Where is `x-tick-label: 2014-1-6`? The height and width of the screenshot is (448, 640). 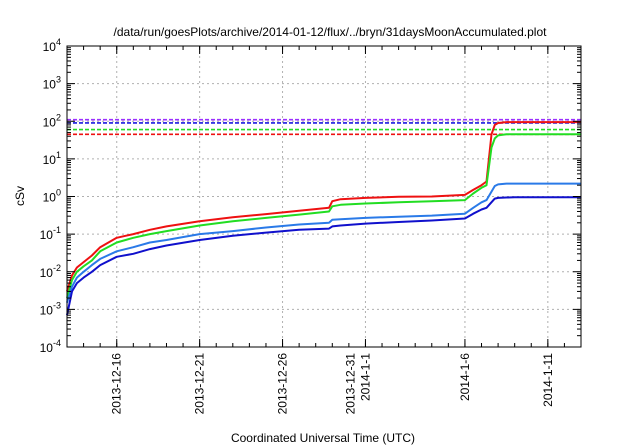
x-tick-label: 2014-1-6 is located at coordinates (465, 377).